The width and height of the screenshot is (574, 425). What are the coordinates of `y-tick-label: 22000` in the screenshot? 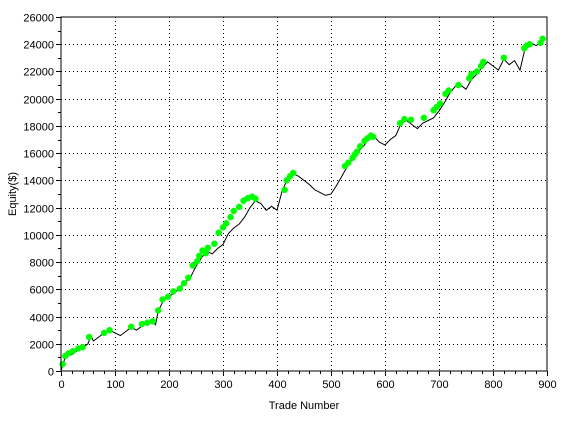 It's located at (38, 73).